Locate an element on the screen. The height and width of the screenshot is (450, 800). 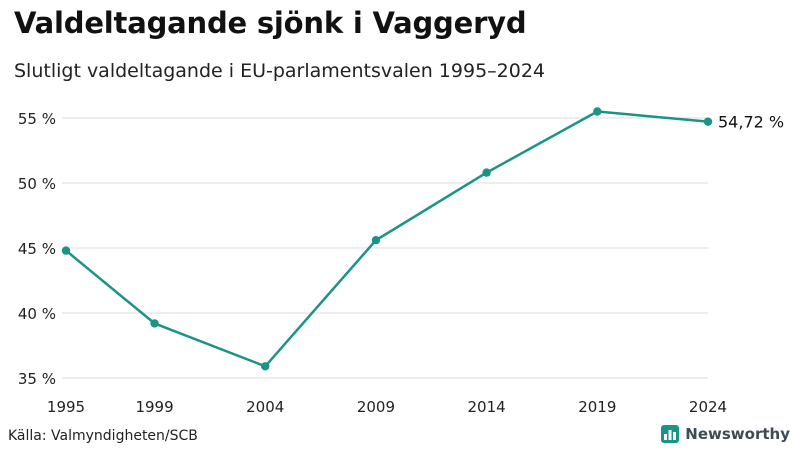
x-tick-label: 1999 is located at coordinates (154, 407).